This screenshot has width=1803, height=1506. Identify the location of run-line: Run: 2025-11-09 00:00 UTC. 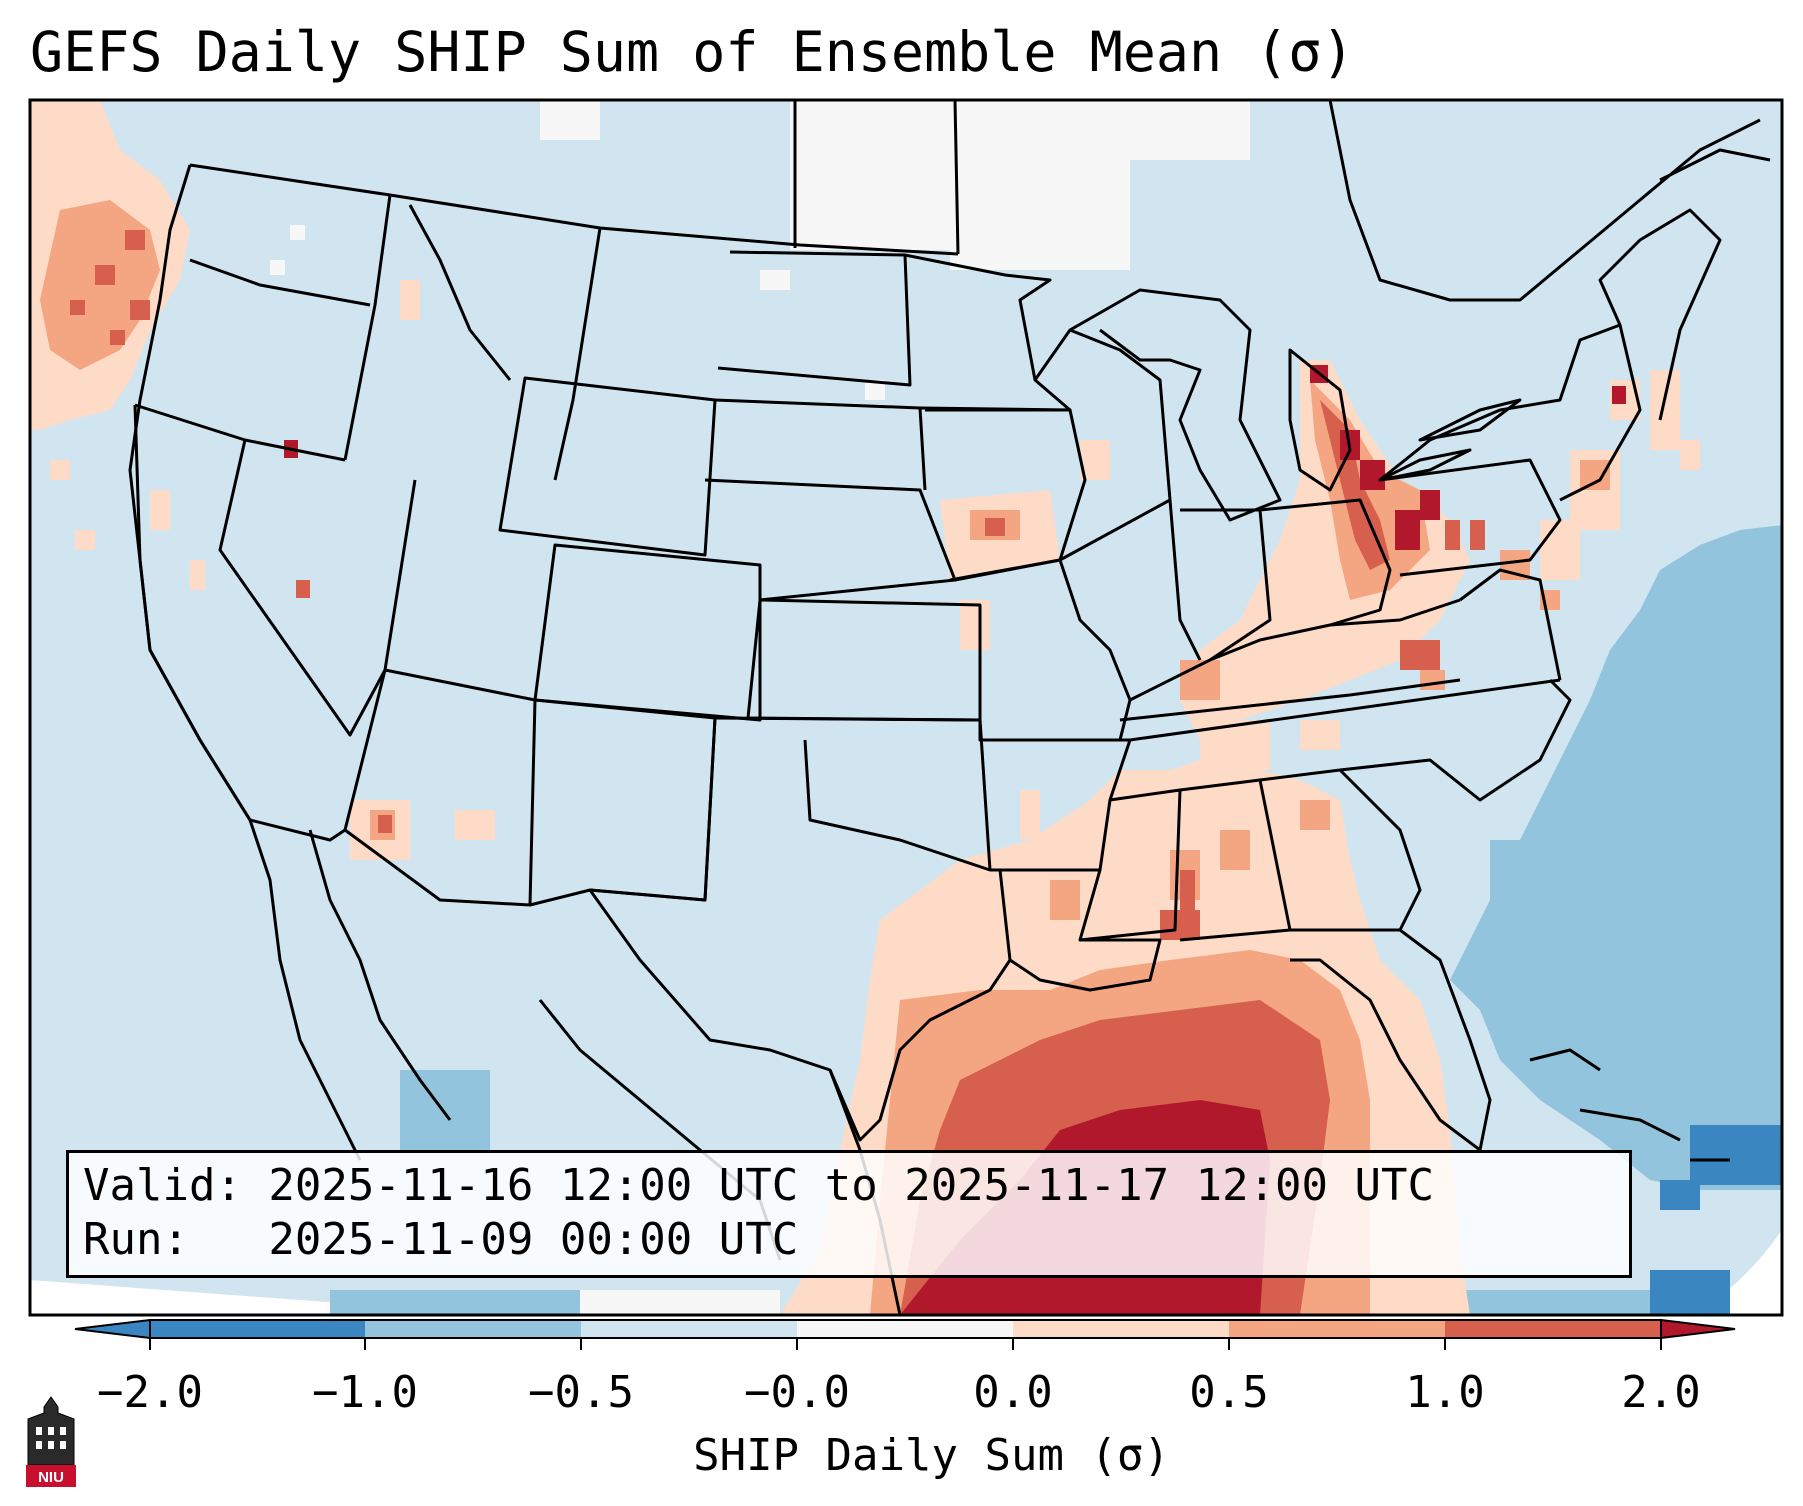
(441, 1239).